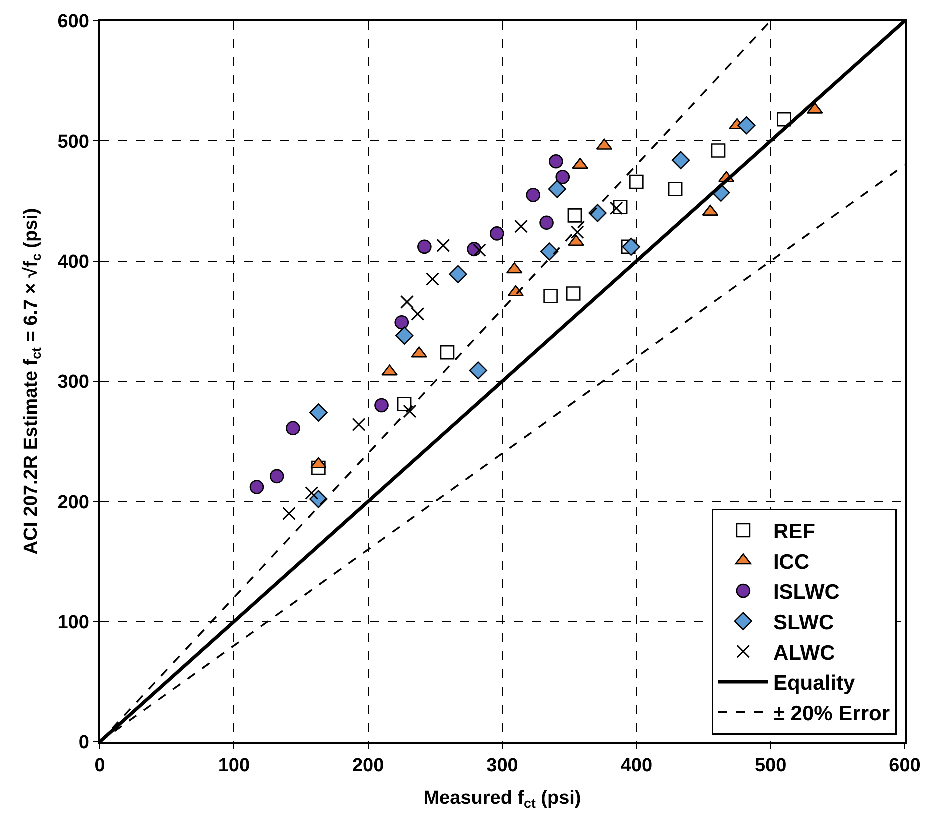 The image size is (933, 817). What do you see at coordinates (100, 766) in the screenshot?
I see `x-tick-label: 0` at bounding box center [100, 766].